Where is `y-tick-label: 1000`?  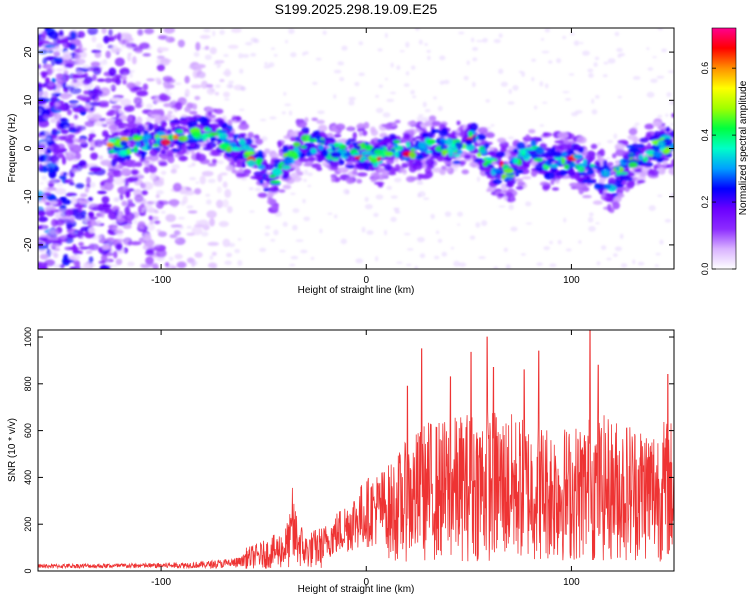
y-tick-label: 1000 is located at coordinates (28, 337).